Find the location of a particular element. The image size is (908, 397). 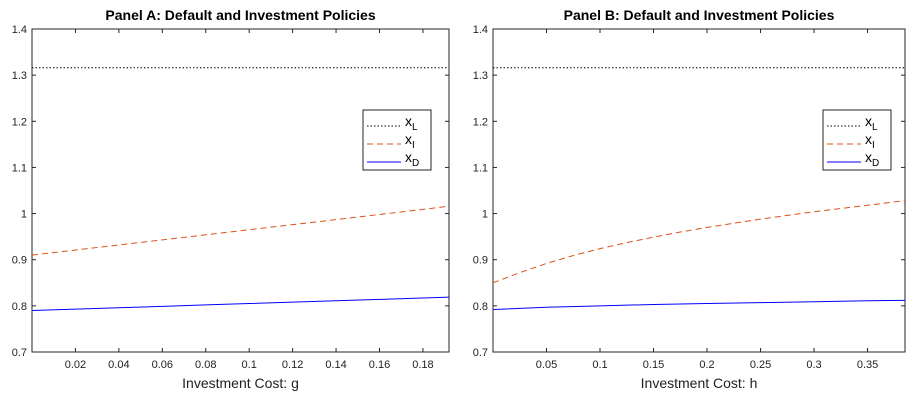

x-tick-label: 0.04 is located at coordinates (118, 365).